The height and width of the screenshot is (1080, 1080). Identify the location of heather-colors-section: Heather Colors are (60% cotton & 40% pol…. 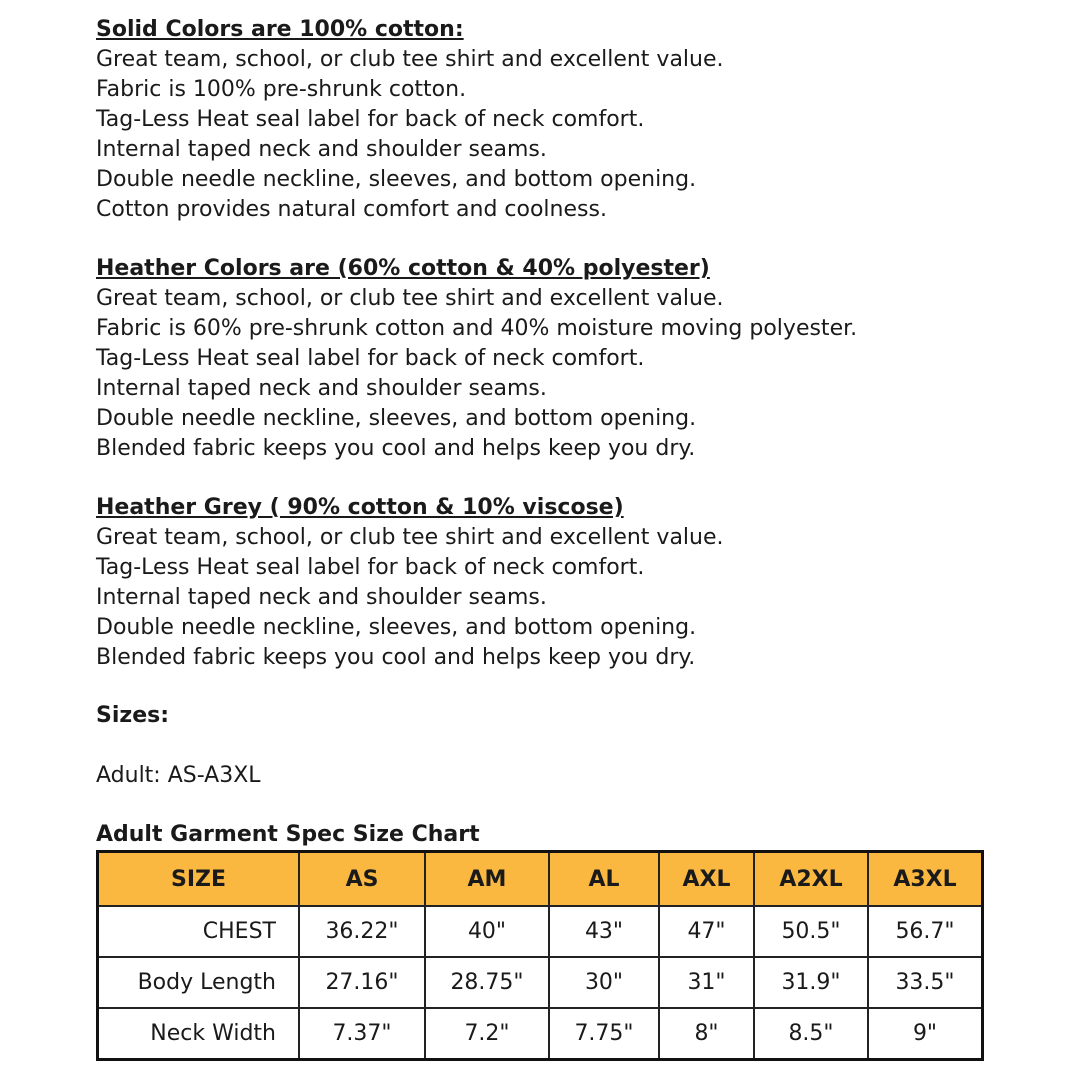
(476, 359).